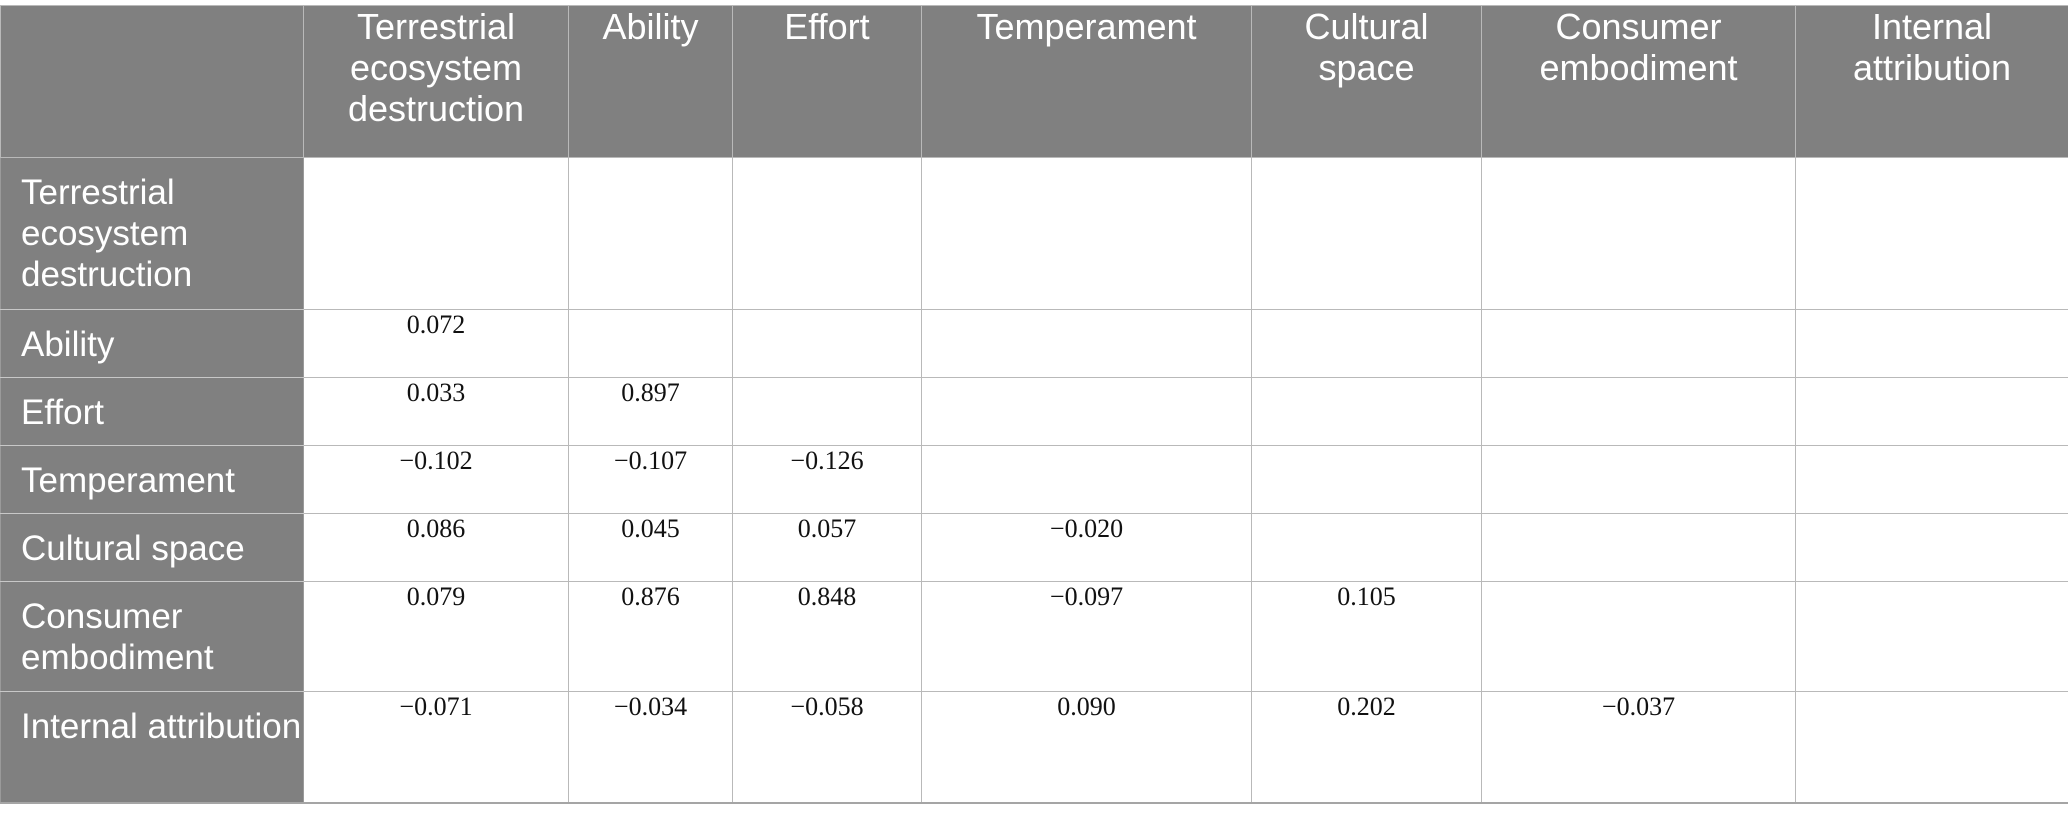 The image size is (2068, 819). Describe the element at coordinates (152, 411) in the screenshot. I see `row-header-effort: Effort` at that location.